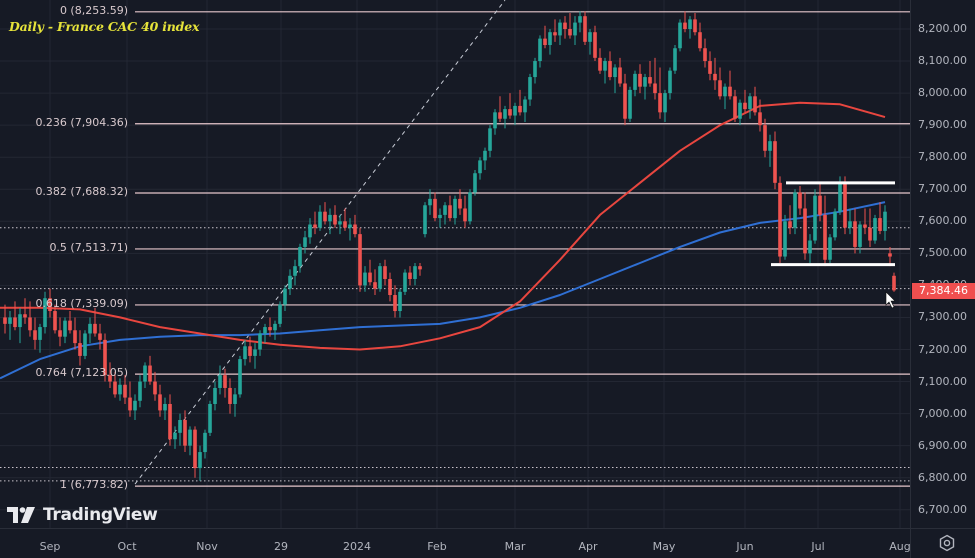 The image size is (975, 558). I want to click on price-axis-label: 6,800.00, so click(942, 477).